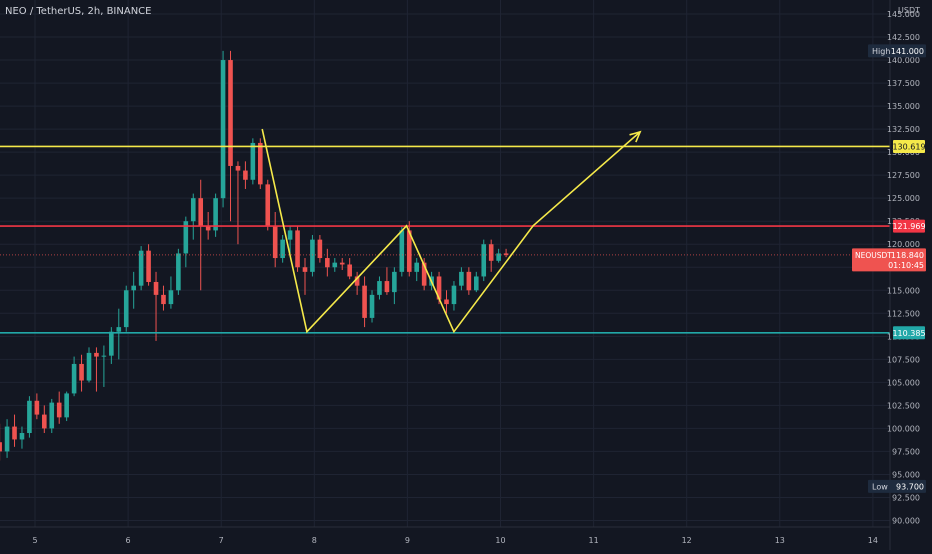  Describe the element at coordinates (500, 540) in the screenshot. I see `x-tick-label: 10` at that location.